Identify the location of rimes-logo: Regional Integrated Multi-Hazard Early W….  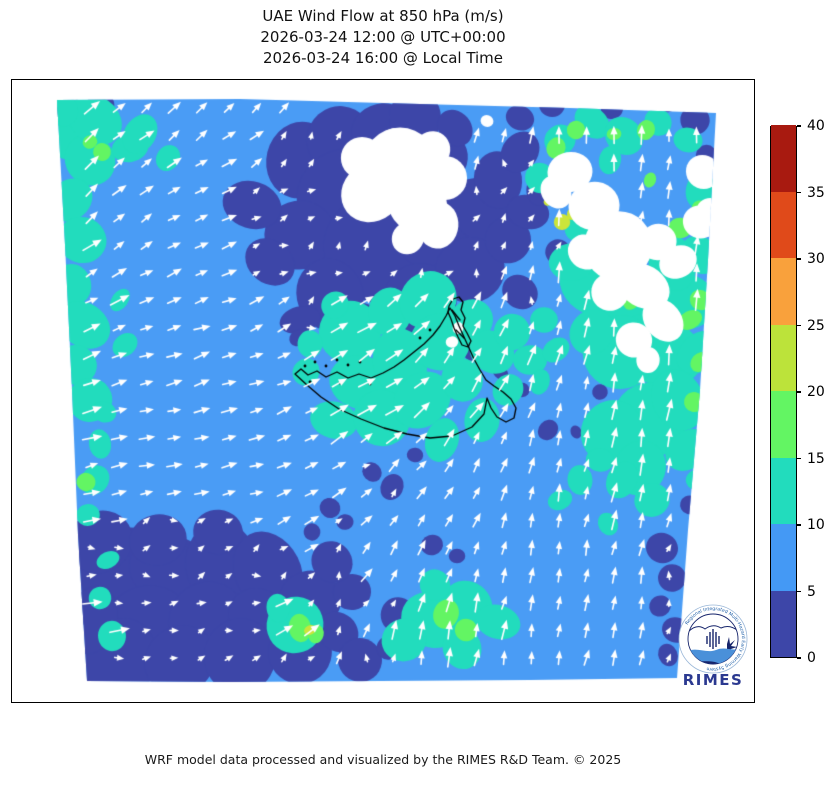
(714, 650).